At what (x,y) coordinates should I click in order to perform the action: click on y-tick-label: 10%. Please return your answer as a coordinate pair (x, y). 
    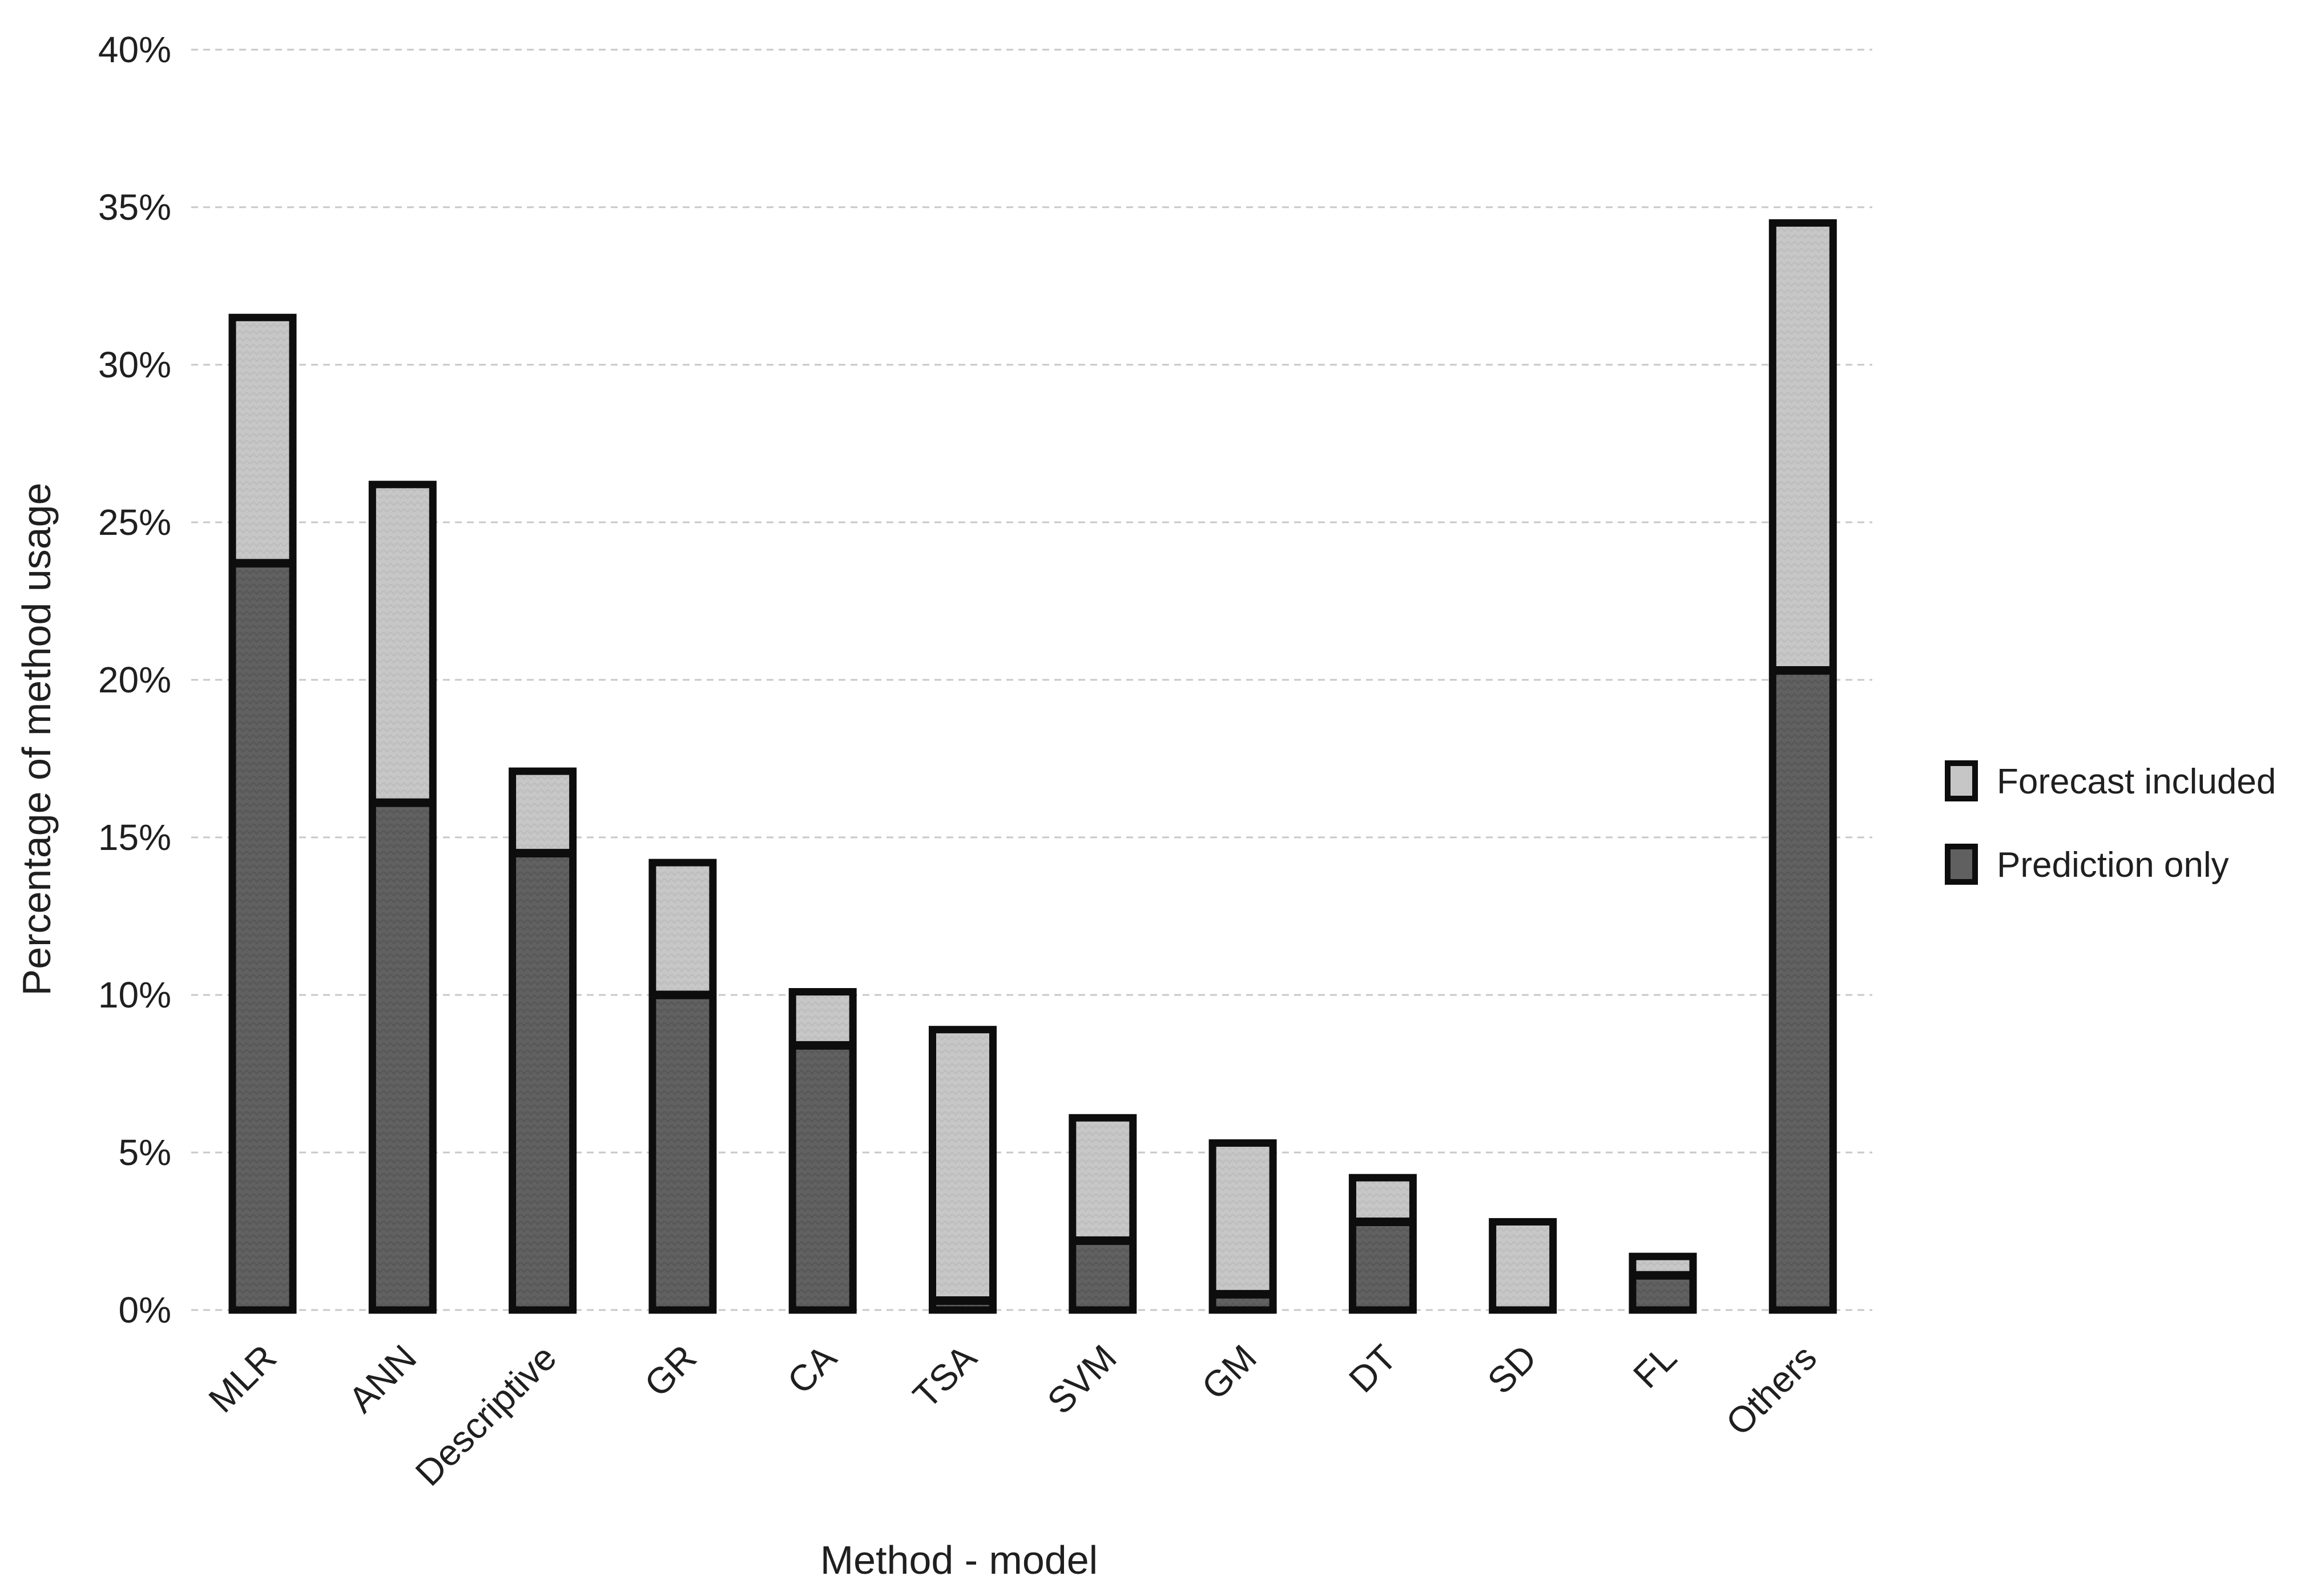
    Looking at the image, I should click on (134, 994).